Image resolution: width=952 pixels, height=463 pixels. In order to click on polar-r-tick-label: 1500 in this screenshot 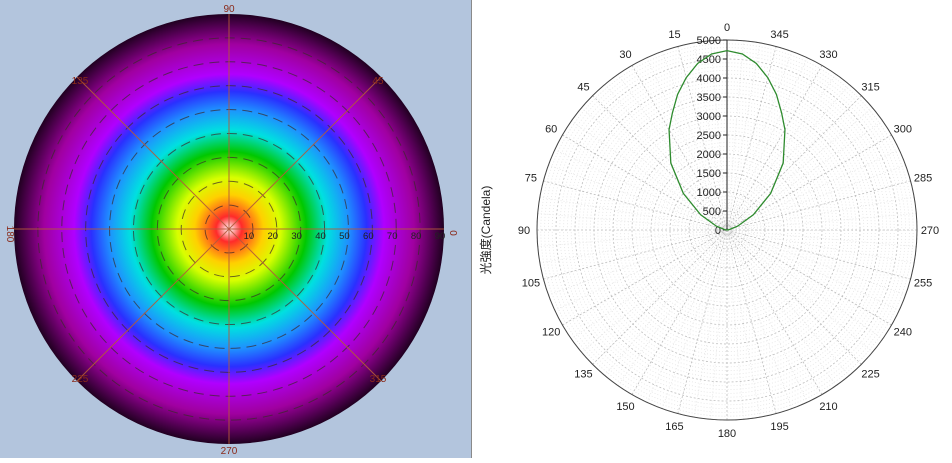, I will do `click(709, 174)`.